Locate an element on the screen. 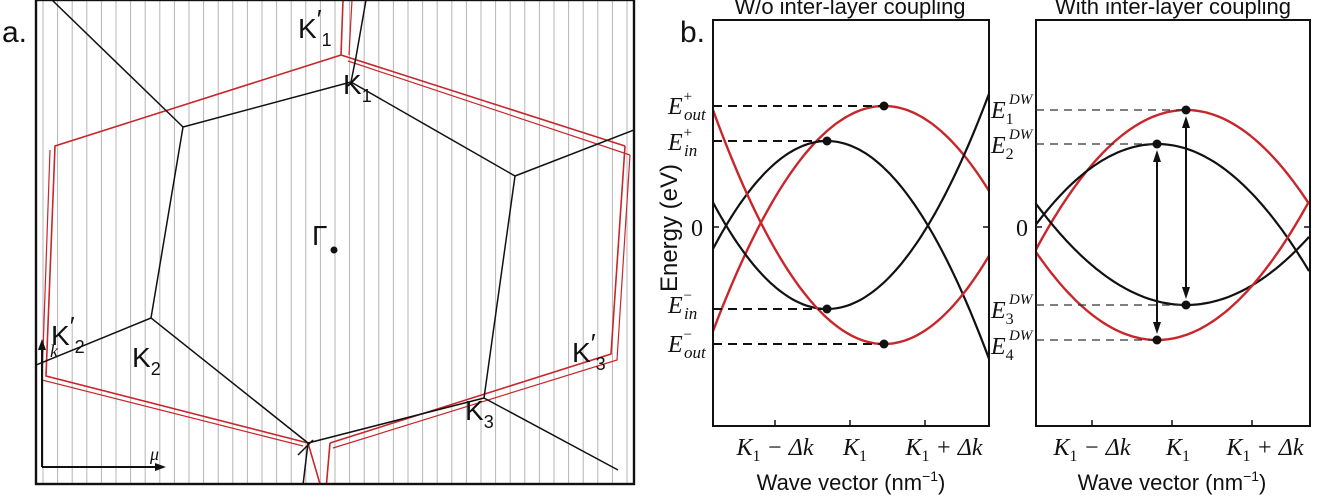 The height and width of the screenshot is (501, 1326). left-xtick-minus: K1 − Δk is located at coordinates (775, 450).